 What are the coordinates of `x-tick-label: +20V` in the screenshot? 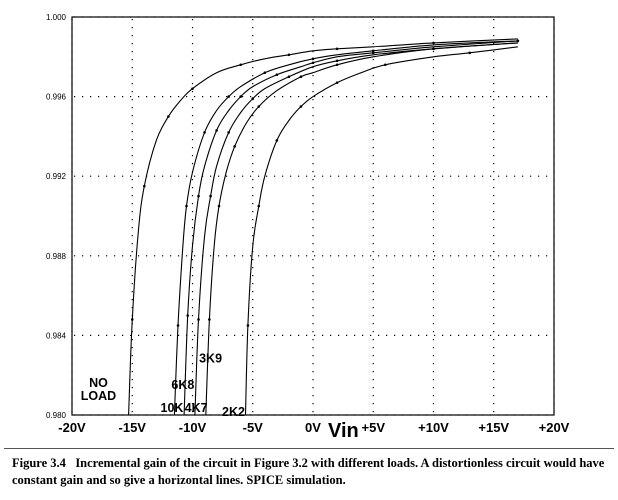 It's located at (554, 427).